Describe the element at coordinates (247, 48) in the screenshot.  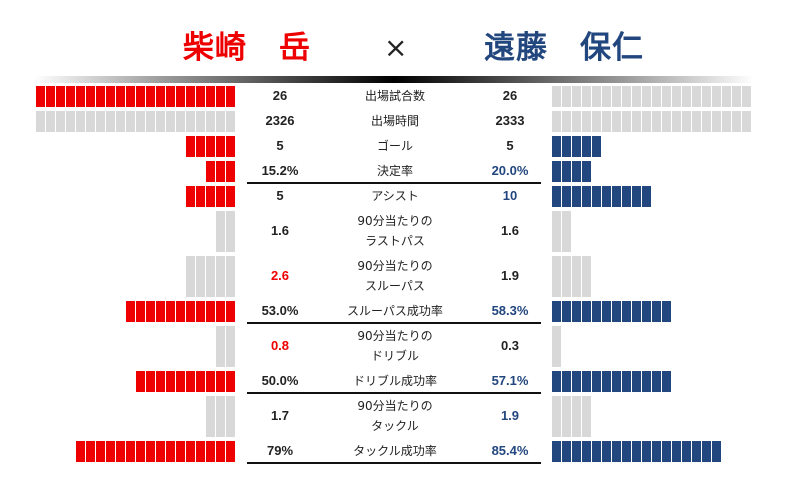
I see `left-player-name: 柴崎 岳` at that location.